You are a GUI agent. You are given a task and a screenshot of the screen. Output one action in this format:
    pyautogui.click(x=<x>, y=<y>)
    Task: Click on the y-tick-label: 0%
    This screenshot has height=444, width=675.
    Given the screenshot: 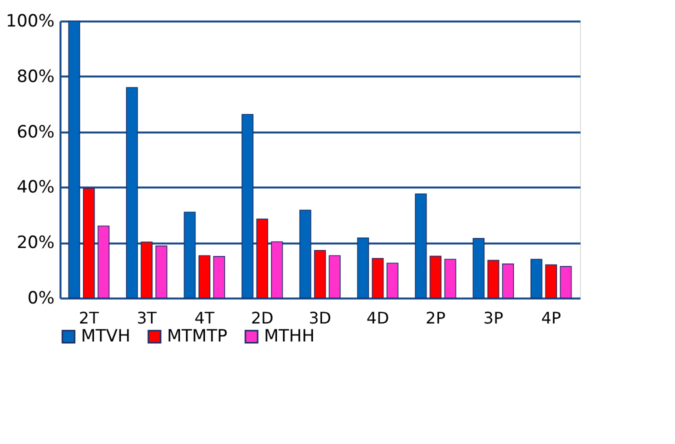 What is the action you would take?
    pyautogui.click(x=41, y=298)
    